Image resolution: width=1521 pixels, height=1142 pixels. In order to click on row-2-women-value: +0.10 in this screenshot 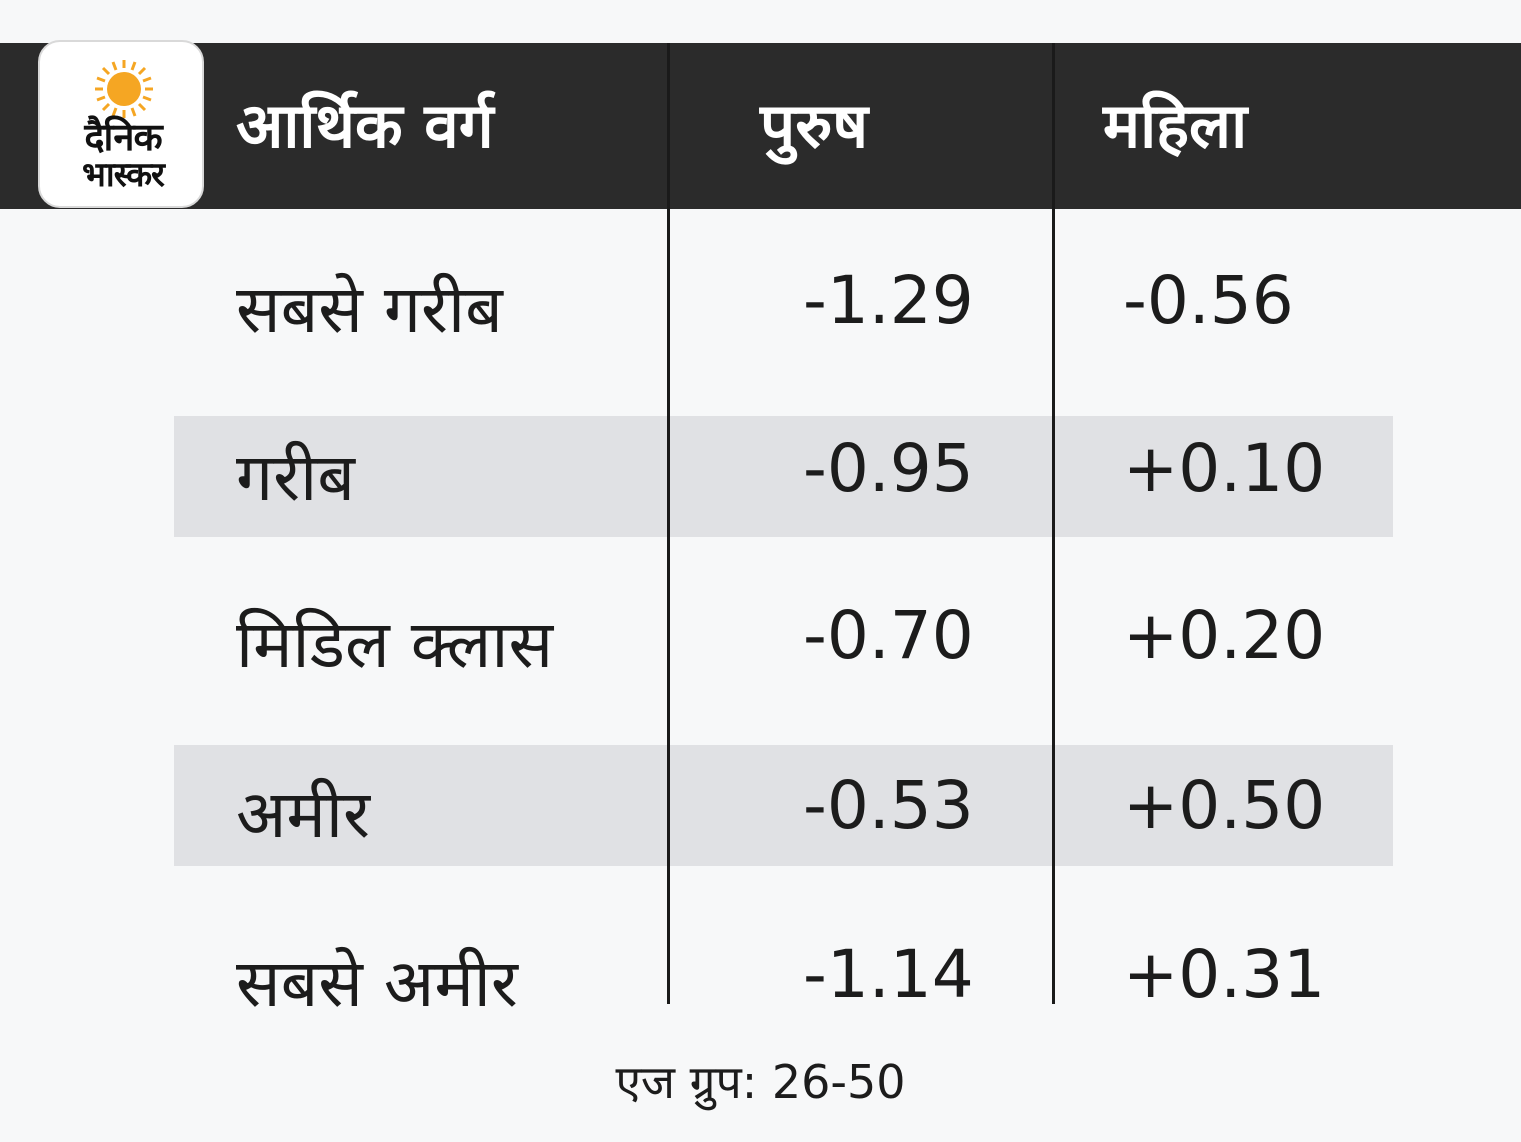, I will do `click(1224, 468)`.